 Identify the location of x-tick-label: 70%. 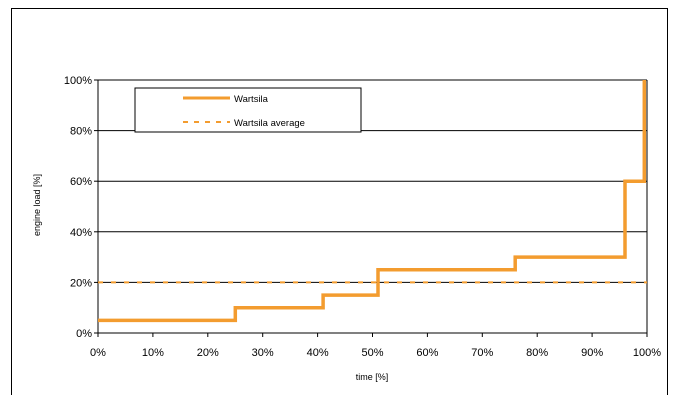
(482, 353).